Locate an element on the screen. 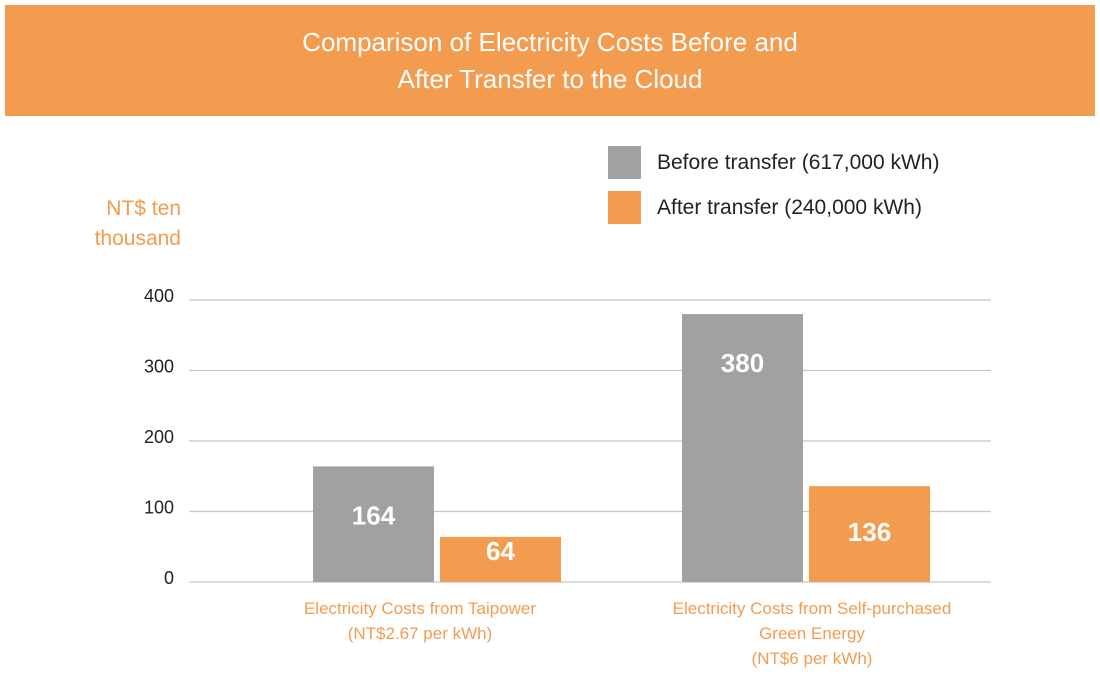  bar-value-label: 380 is located at coordinates (742, 363).